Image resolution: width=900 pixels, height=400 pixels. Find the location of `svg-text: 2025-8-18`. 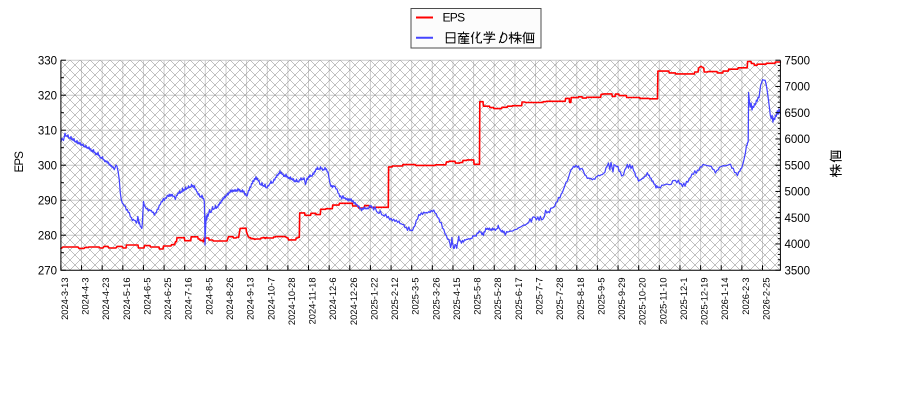

svg-text: 2025-8-18 is located at coordinates (581, 299).